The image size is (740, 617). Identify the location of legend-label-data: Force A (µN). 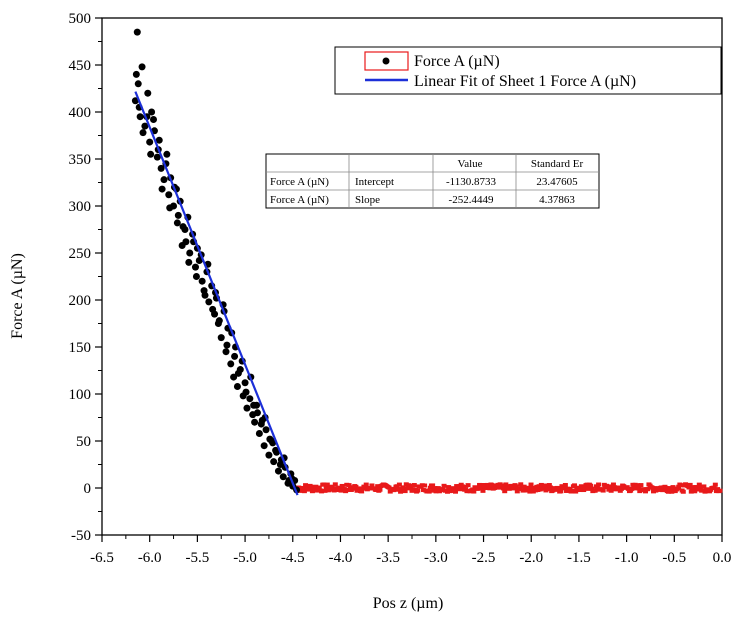
(457, 61).